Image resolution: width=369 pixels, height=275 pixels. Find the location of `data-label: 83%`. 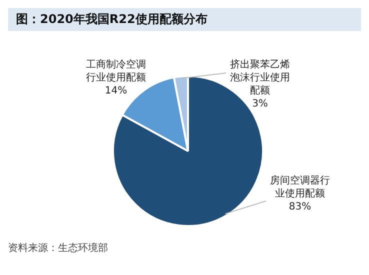

data-label: 83% is located at coordinates (300, 207).